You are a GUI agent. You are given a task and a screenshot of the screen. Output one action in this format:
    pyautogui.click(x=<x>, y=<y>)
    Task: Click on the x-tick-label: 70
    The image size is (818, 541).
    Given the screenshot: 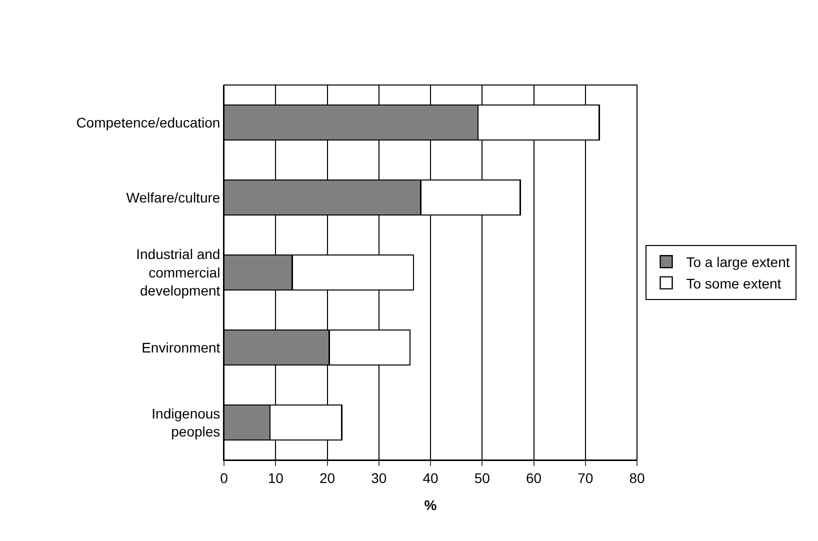 What is the action you would take?
    pyautogui.click(x=586, y=478)
    